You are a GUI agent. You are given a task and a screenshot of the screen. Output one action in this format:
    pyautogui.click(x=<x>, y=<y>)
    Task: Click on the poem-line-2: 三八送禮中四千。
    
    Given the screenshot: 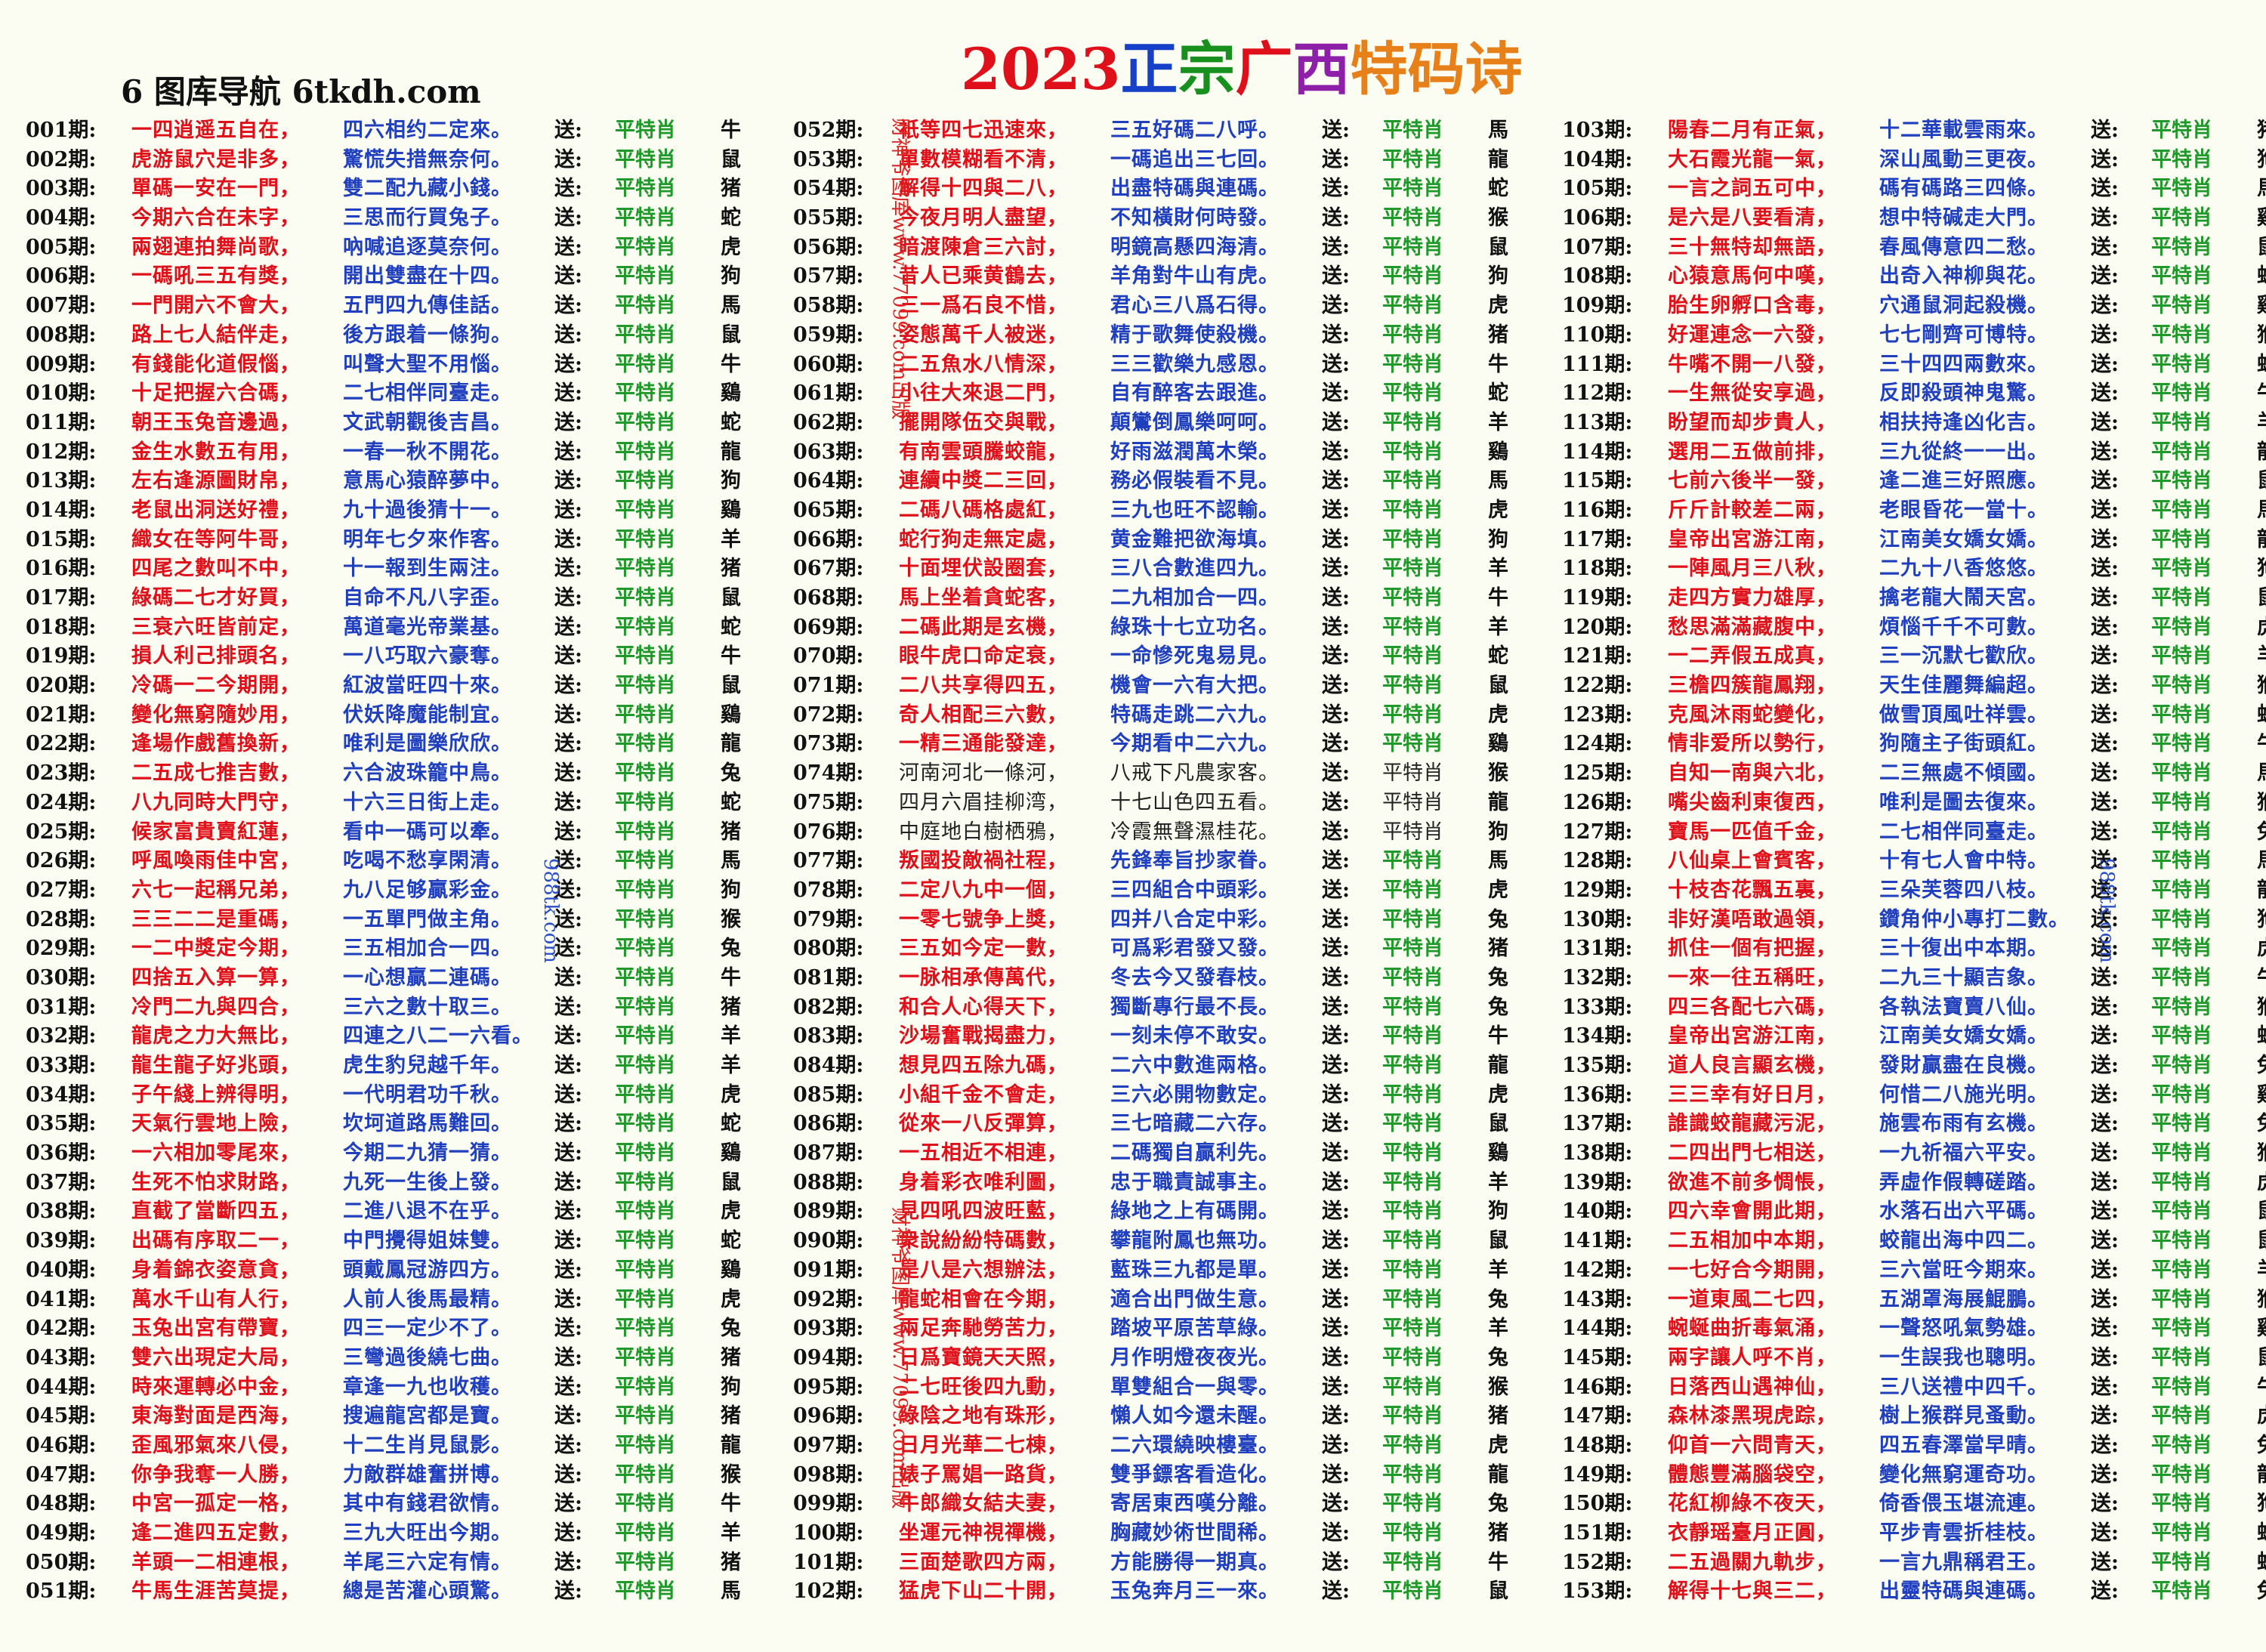 What is the action you would take?
    pyautogui.click(x=1963, y=1387)
    